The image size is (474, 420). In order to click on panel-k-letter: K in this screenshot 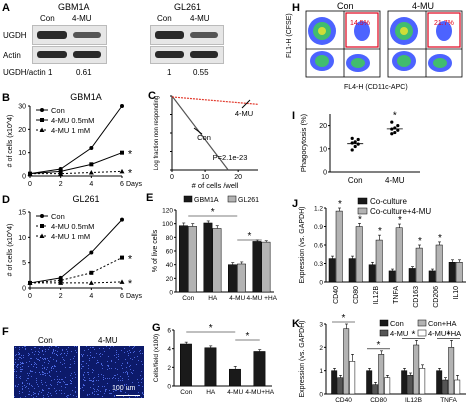, I will do `click(296, 324)`.